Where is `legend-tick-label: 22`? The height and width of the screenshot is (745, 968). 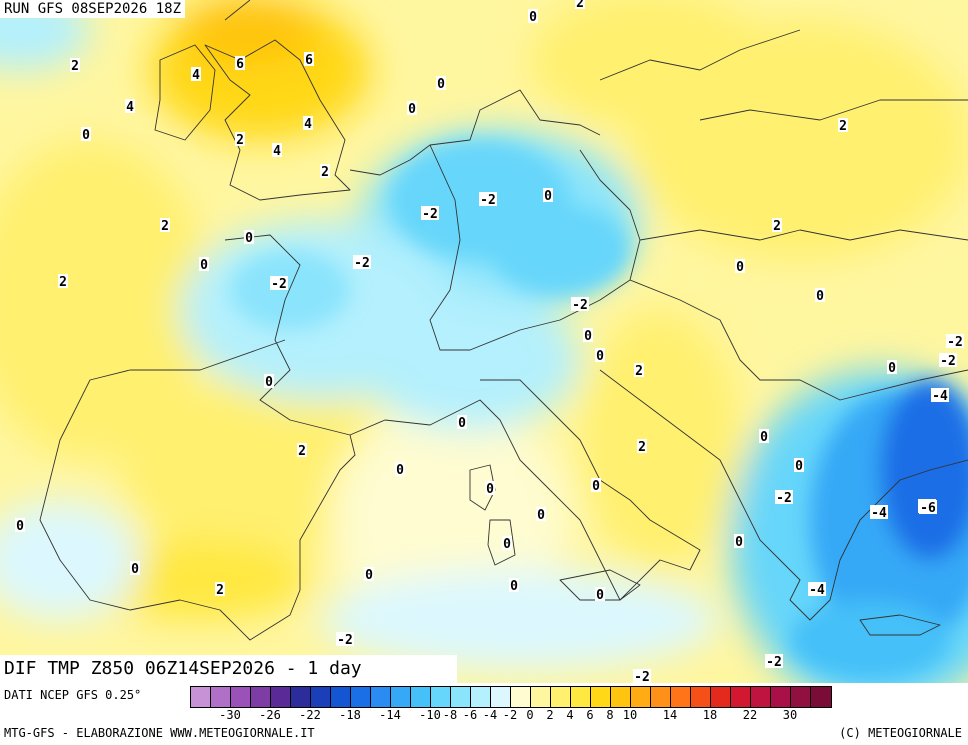
legend-tick-label: 22 is located at coordinates (750, 715).